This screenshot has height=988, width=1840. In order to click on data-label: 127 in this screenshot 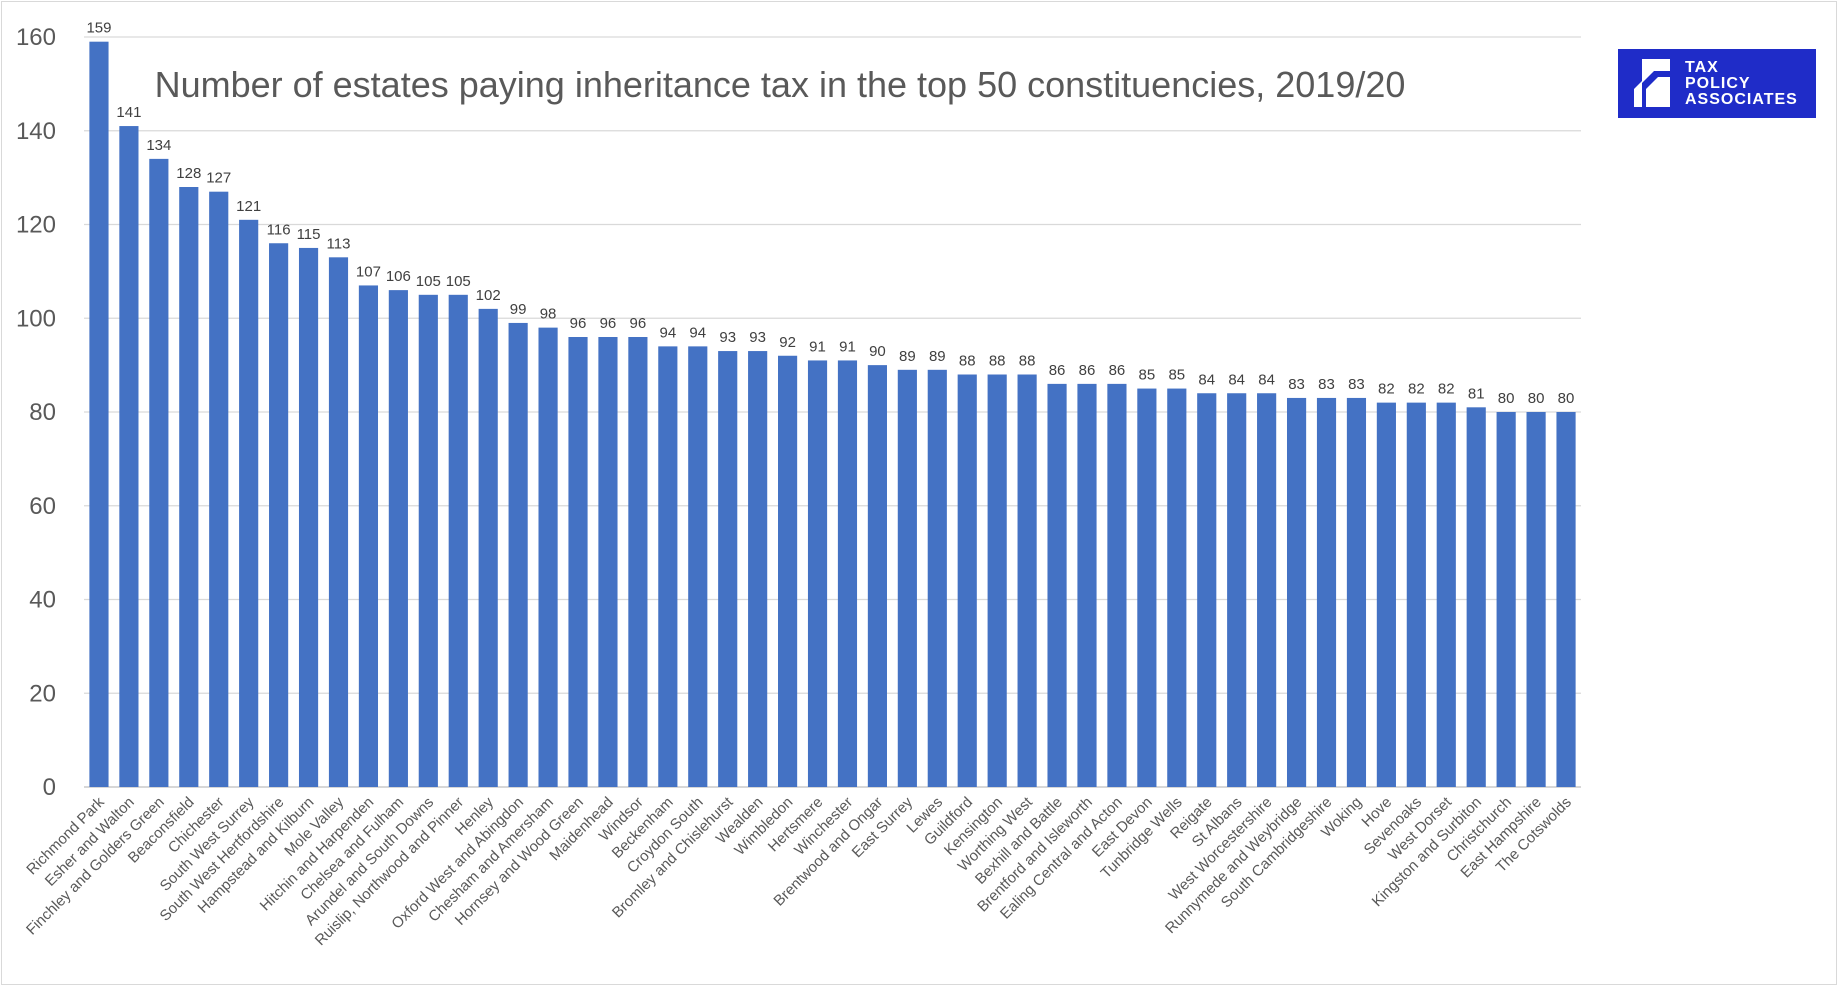, I will do `click(218, 178)`.